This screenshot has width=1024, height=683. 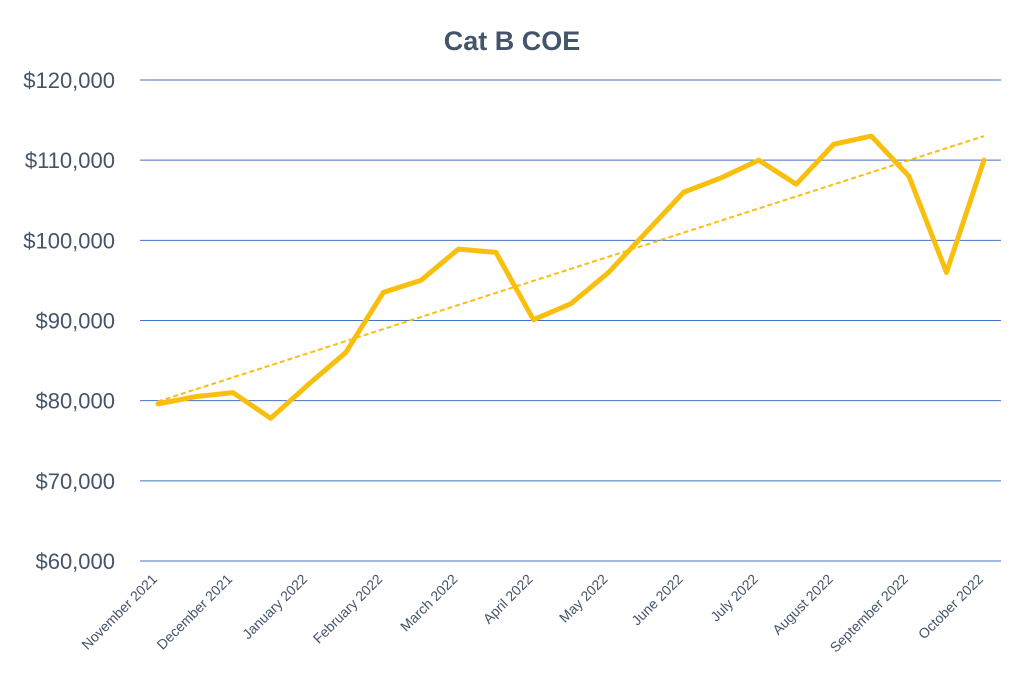 What do you see at coordinates (75, 401) in the screenshot?
I see `y-tick-label: $80,000` at bounding box center [75, 401].